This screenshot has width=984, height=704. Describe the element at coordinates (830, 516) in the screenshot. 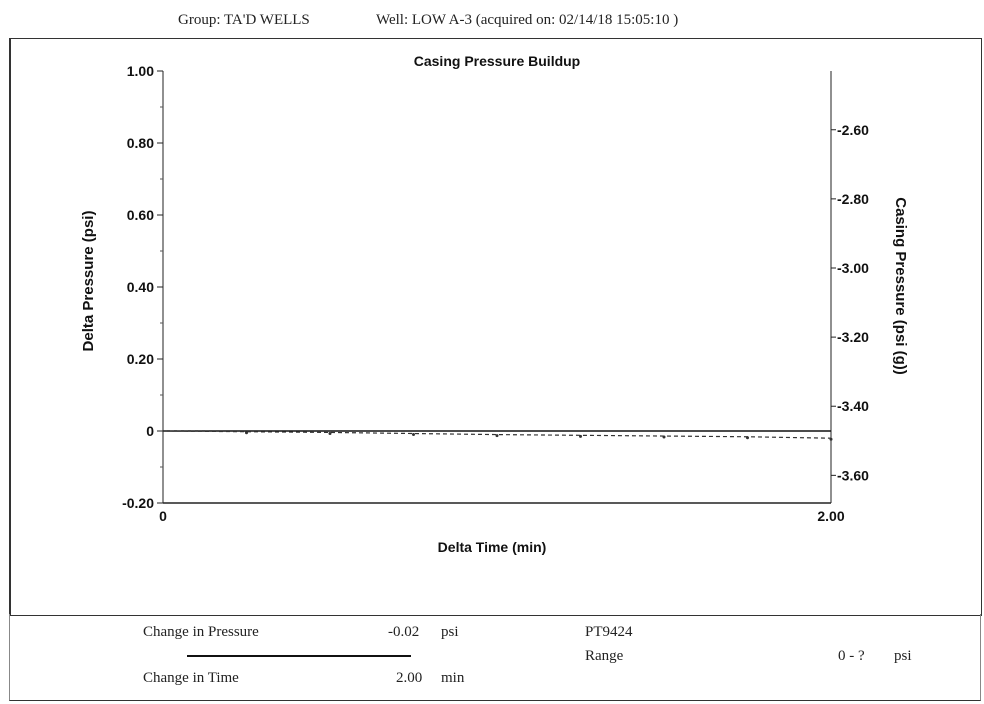

I see `x-tick-label: 2.00` at that location.